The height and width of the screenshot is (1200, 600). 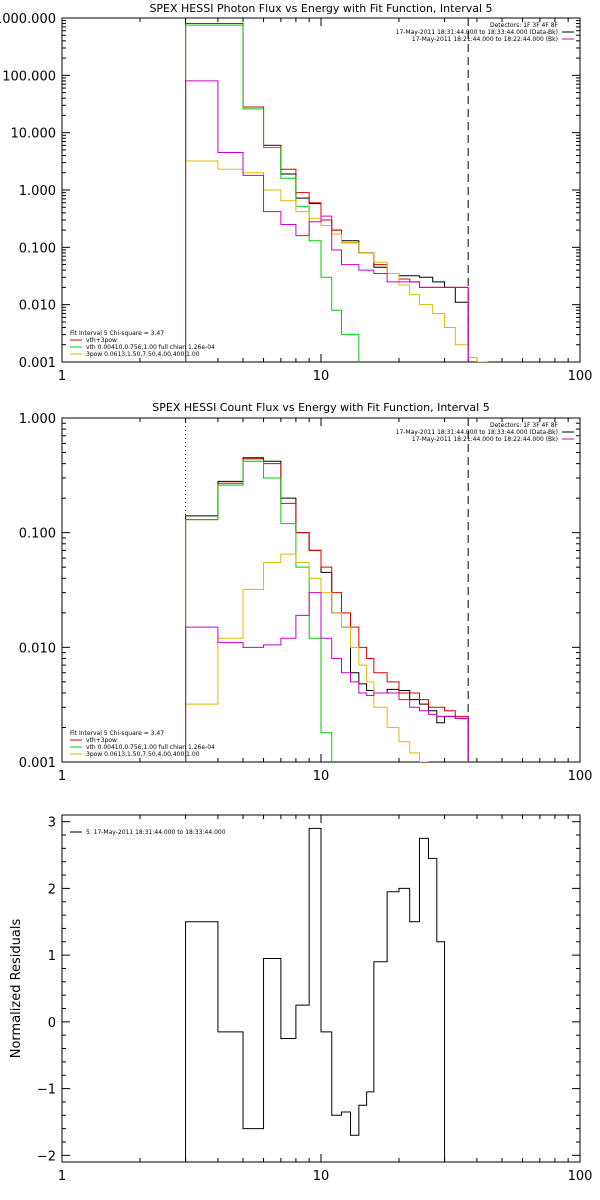 What do you see at coordinates (29, 76) in the screenshot?
I see `y-tick-label: 100.000` at bounding box center [29, 76].